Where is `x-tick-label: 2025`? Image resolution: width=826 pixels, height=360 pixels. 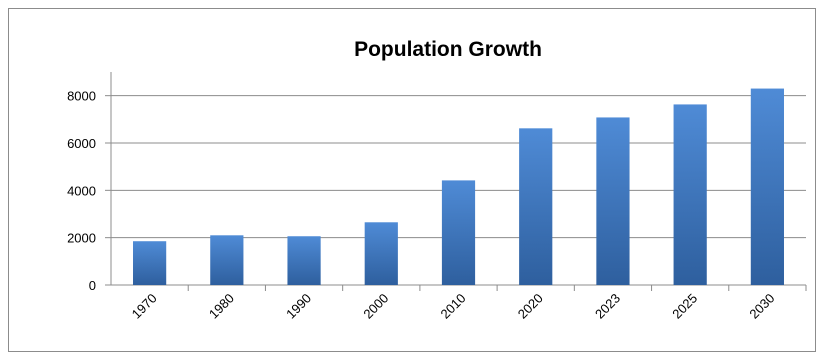 x-tick-label: 2025 is located at coordinates (684, 306).